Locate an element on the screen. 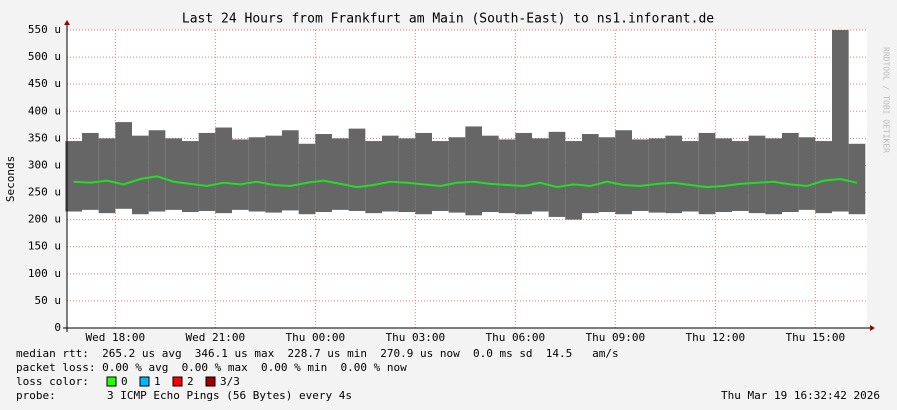  loss-color-label: 3/3 is located at coordinates (230, 381).